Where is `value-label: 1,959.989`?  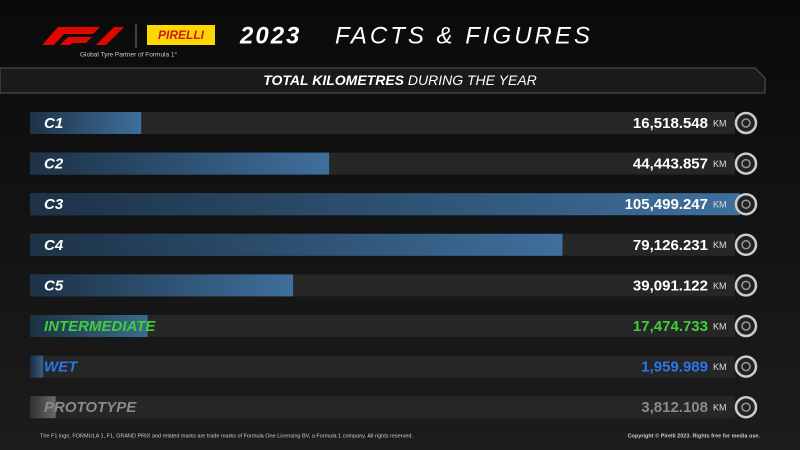
value-label: 1,959.989 is located at coordinates (674, 367).